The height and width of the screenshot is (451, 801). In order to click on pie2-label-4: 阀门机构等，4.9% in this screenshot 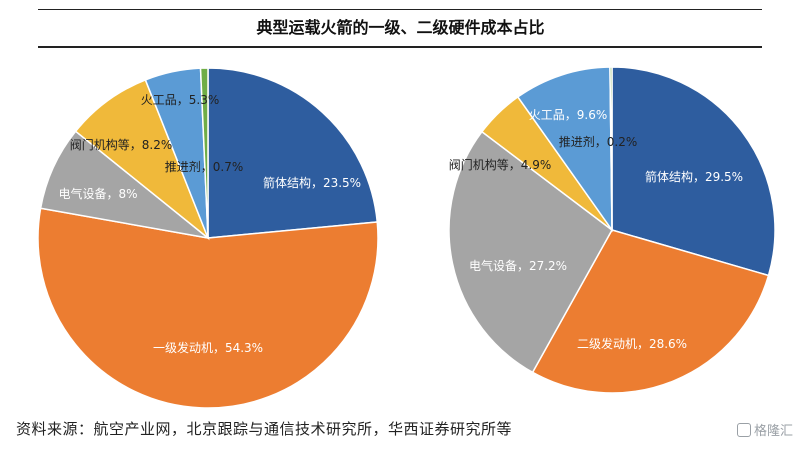, I will do `click(500, 164)`.